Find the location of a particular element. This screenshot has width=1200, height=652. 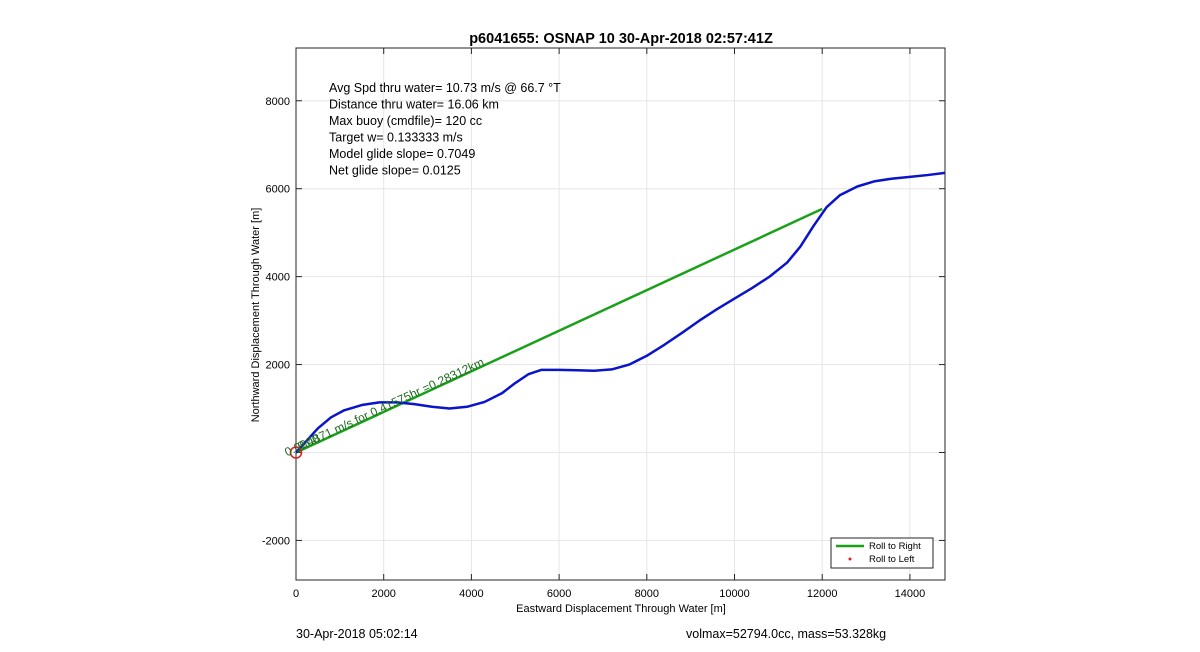

x-axis-label: Eastward Displacement Through Water [m] is located at coordinates (621, 609).